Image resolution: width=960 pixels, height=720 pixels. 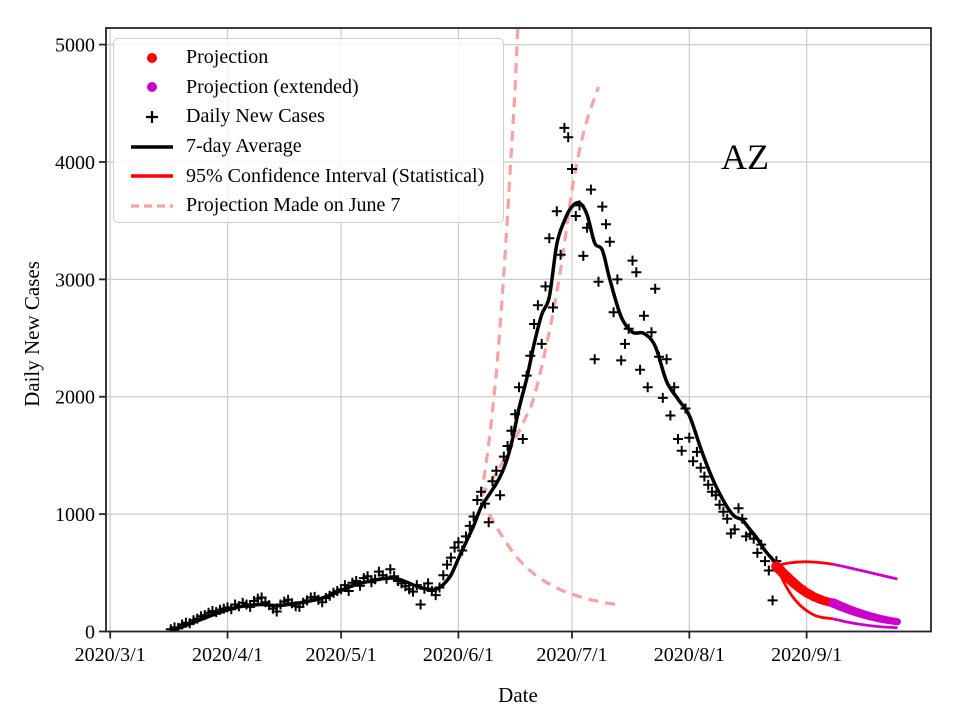 I want to click on x-tick-label: 2020/8/1, so click(x=689, y=655).